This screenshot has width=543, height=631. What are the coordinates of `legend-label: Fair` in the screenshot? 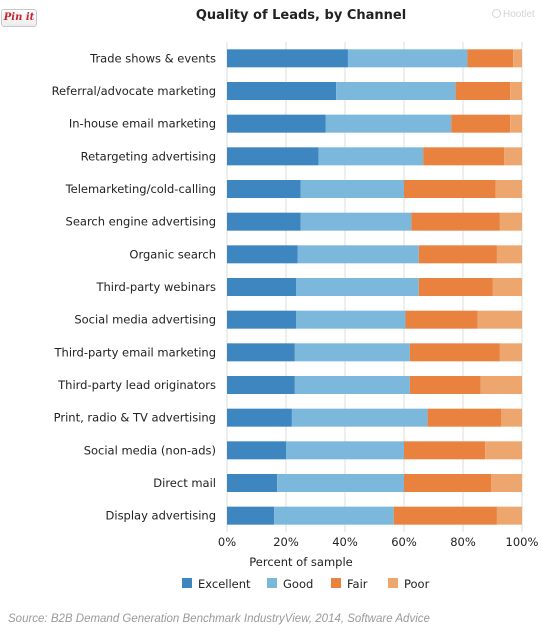 It's located at (357, 584).